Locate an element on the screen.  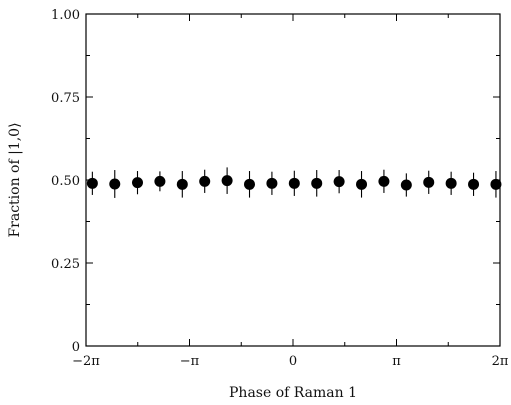
y-tick-label: 0 is located at coordinates (76, 347).